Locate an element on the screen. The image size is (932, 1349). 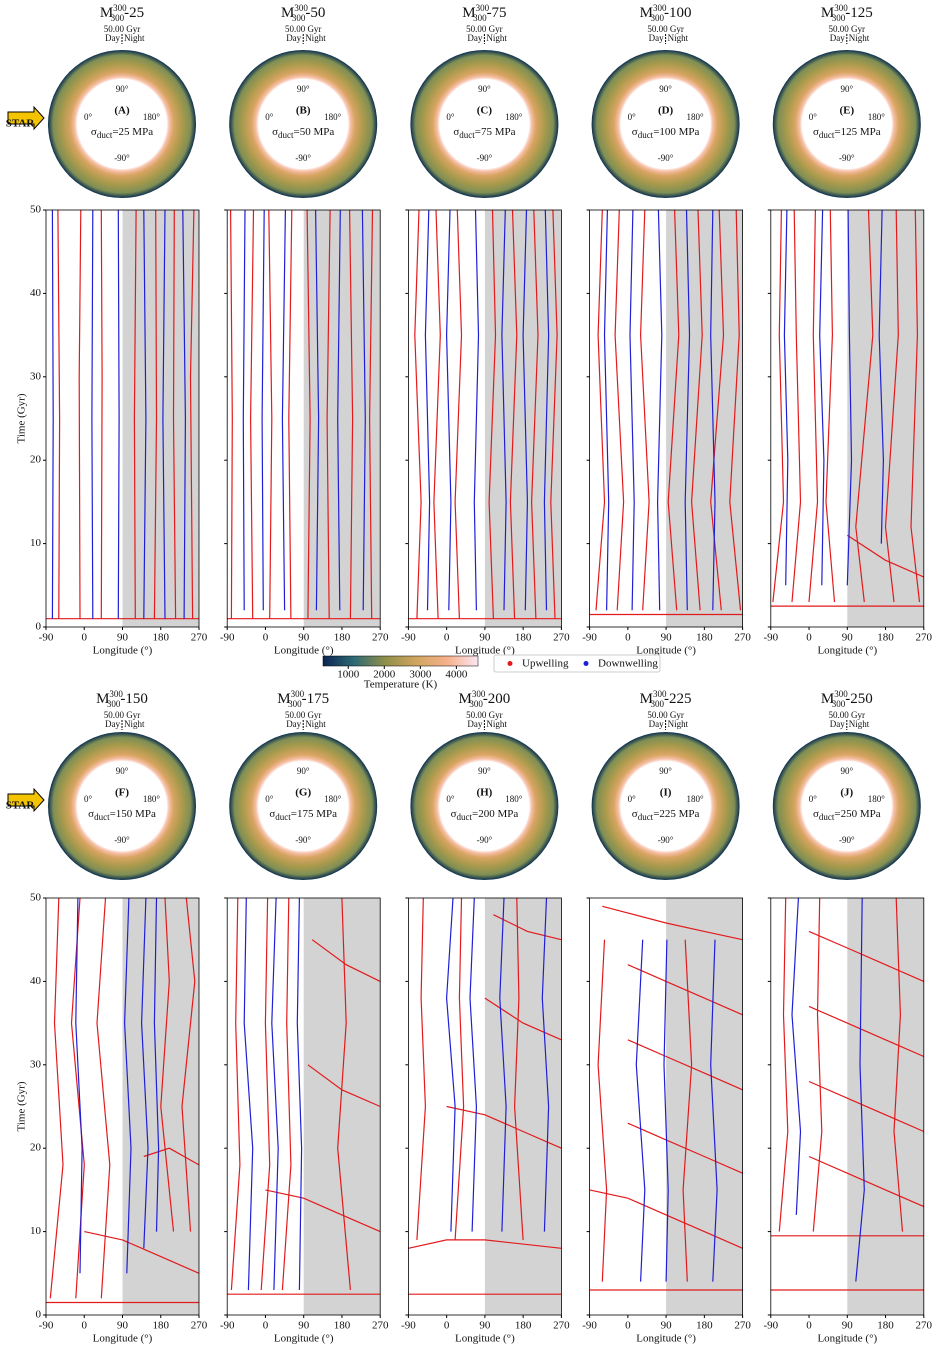
annotation: σduct=75 MPa is located at coordinates (484, 133).